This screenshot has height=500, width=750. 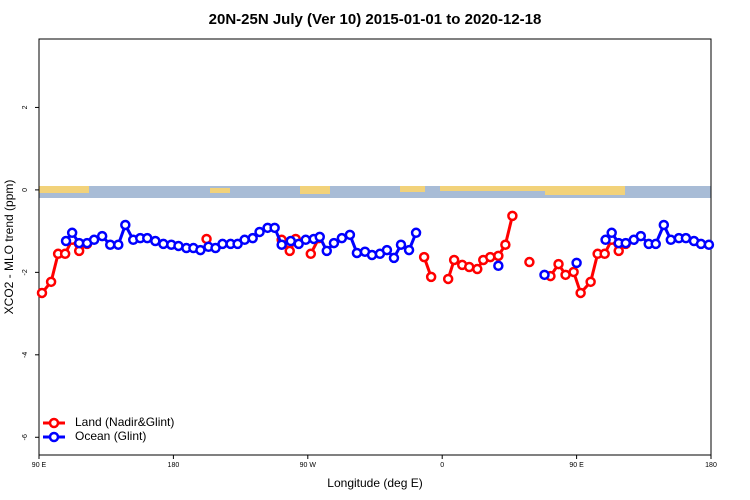 What do you see at coordinates (25, 107) in the screenshot?
I see `y-tick-label: 2` at bounding box center [25, 107].